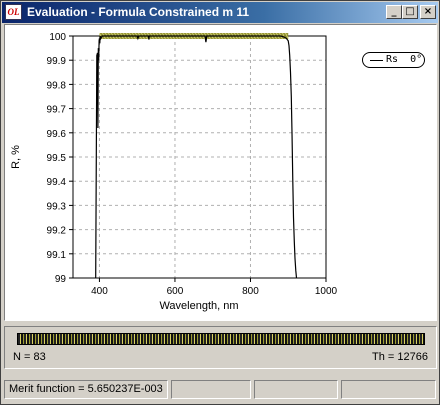 The height and width of the screenshot is (405, 440). I want to click on window-title: Evaluation - Formula Constrained m 11, so click(138, 12).